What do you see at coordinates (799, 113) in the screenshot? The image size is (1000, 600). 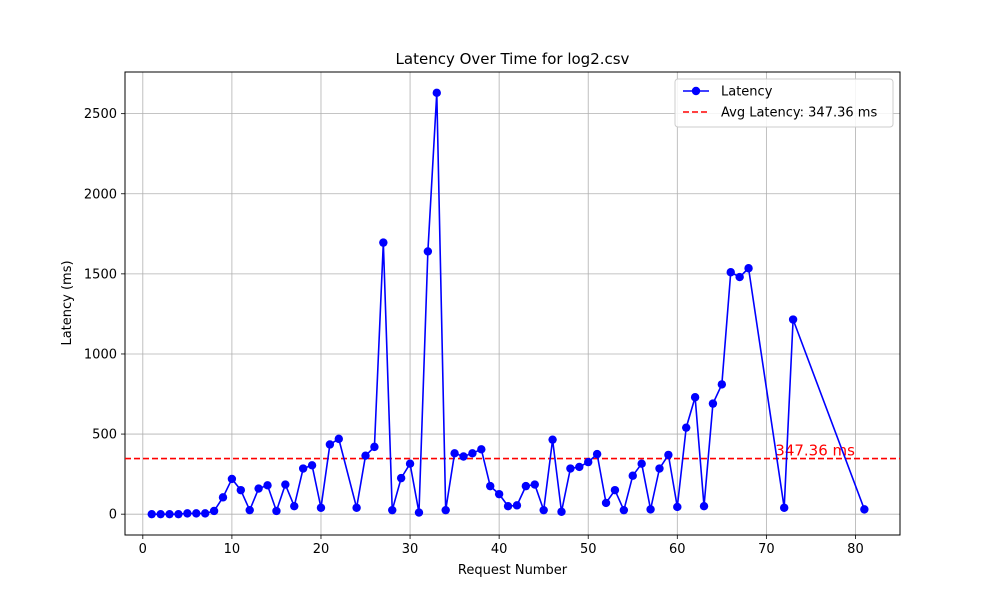 I see `legend-avg-label: Avg Latency: 347.36 ms` at bounding box center [799, 113].